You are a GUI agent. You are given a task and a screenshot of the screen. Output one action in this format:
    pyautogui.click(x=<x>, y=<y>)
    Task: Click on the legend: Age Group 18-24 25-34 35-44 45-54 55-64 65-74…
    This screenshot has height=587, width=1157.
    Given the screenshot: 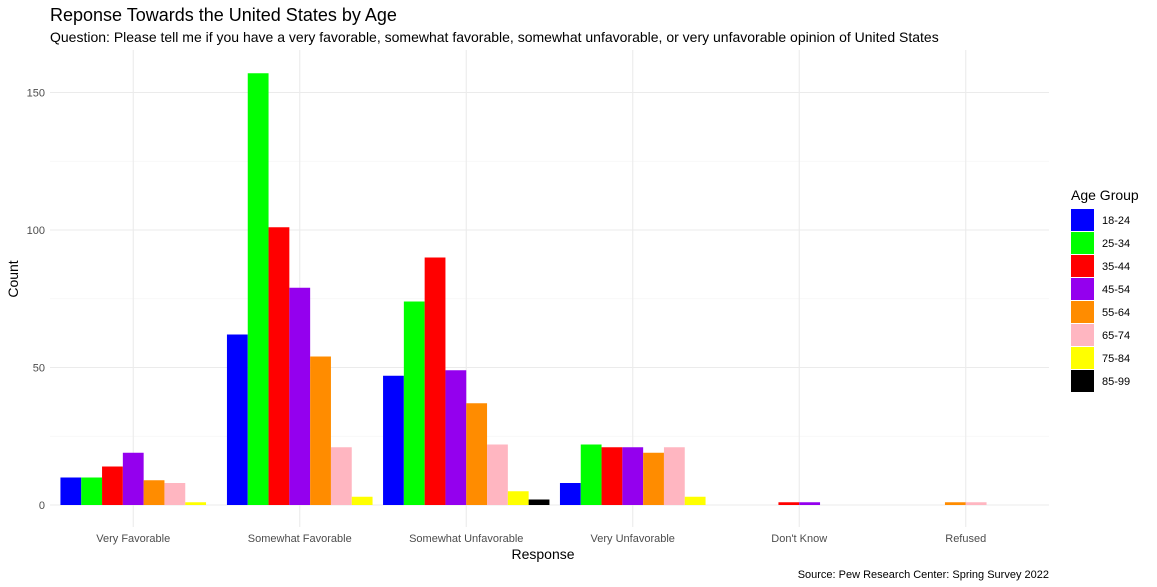 What is the action you would take?
    pyautogui.click(x=1105, y=289)
    